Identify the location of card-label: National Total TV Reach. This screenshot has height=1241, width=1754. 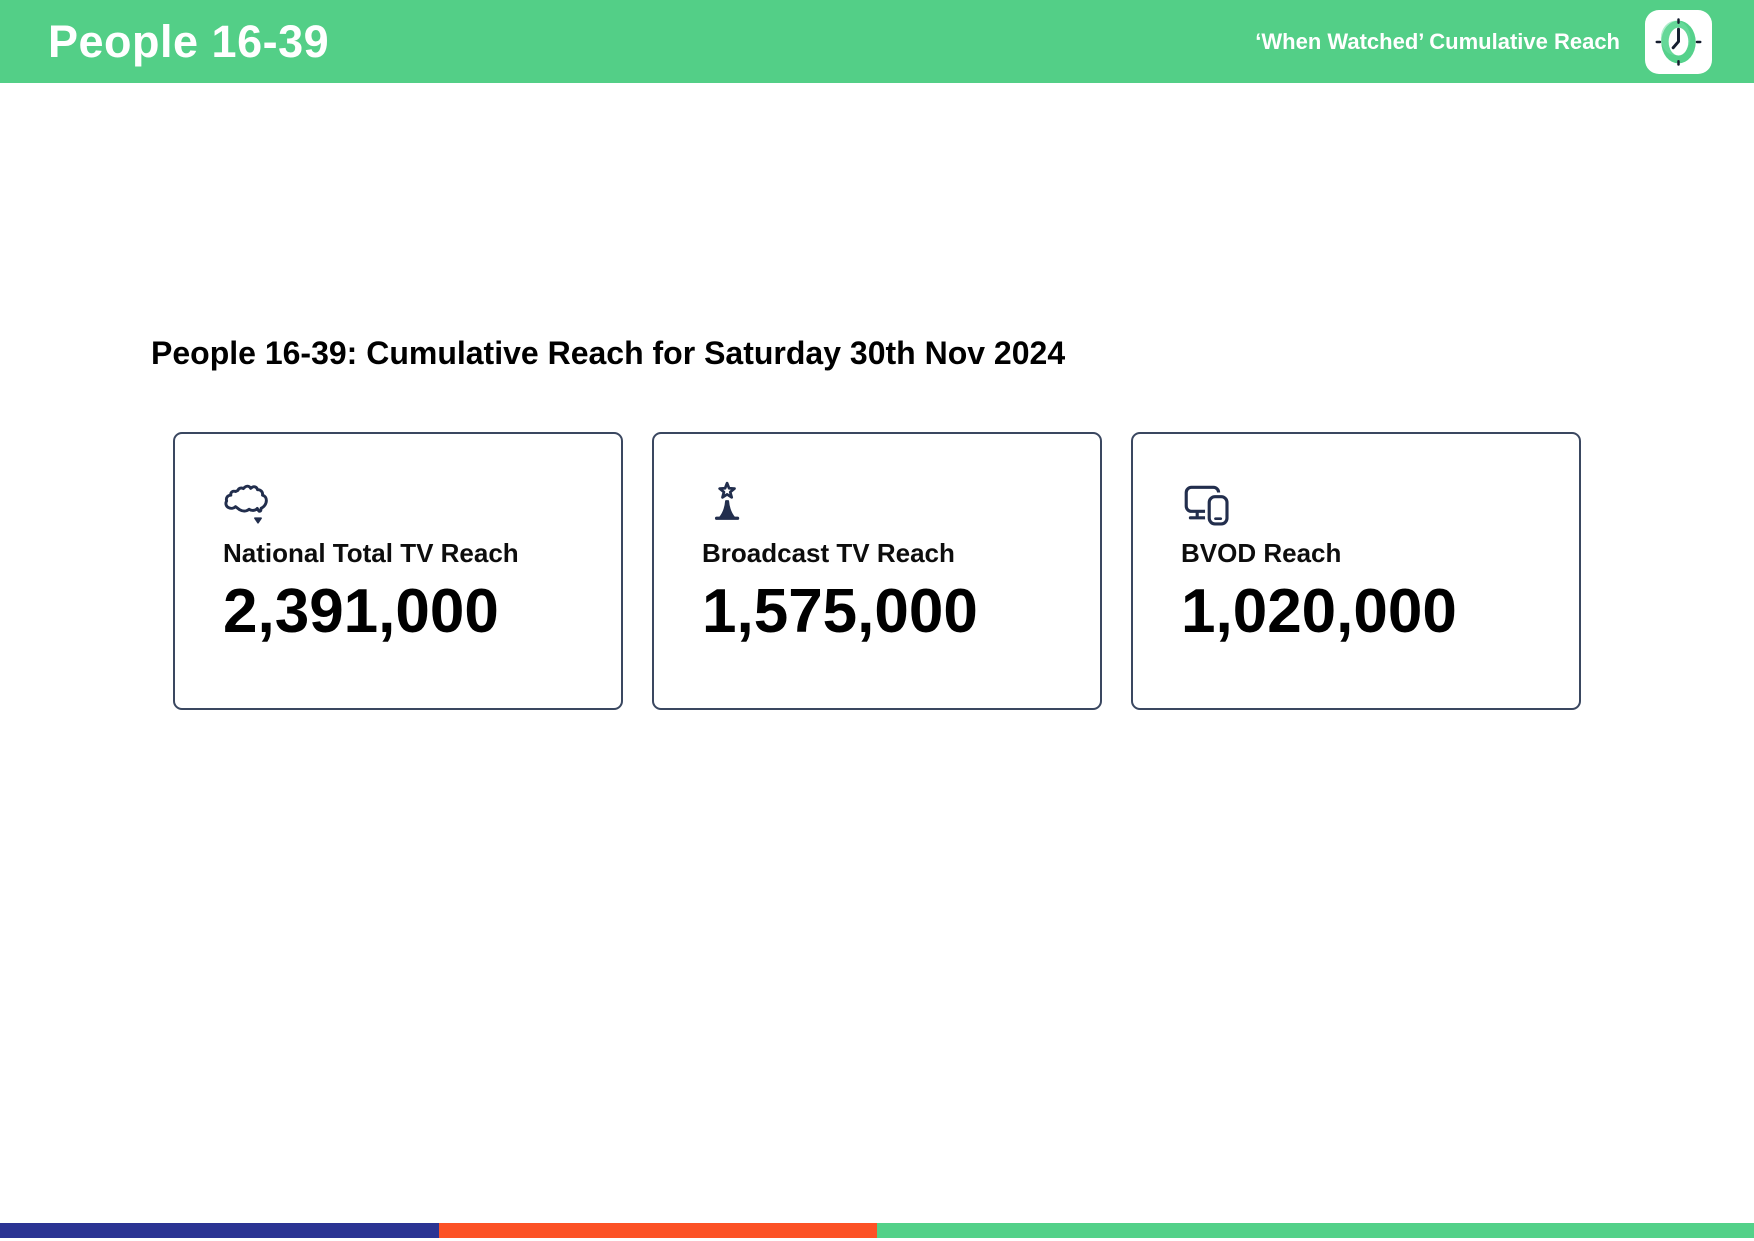
(371, 553).